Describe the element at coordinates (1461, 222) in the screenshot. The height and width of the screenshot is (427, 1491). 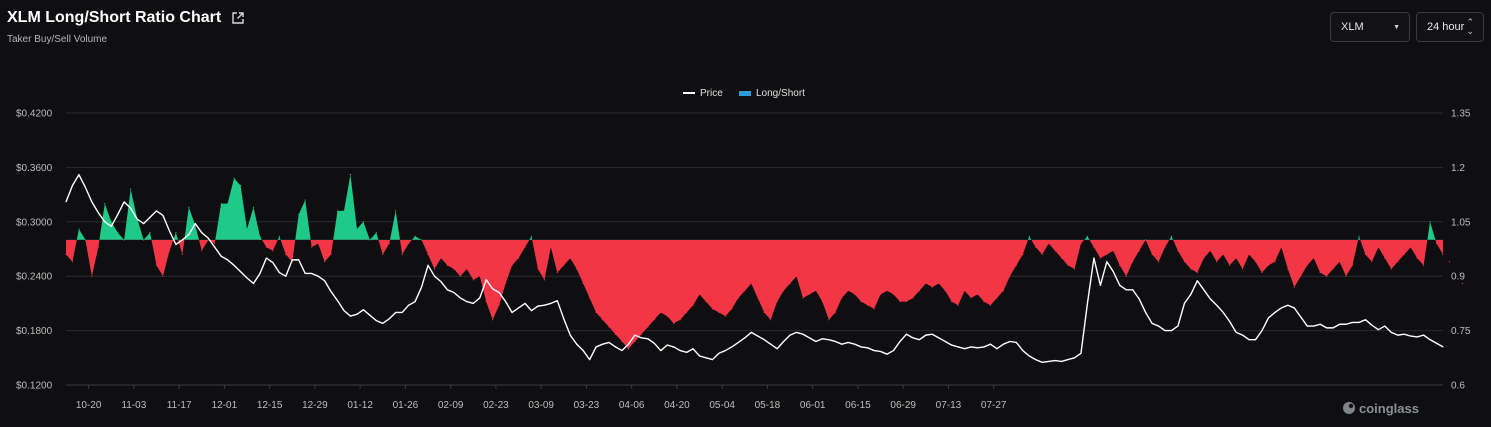
I see `right-axis-tick-label: 1.05` at that location.